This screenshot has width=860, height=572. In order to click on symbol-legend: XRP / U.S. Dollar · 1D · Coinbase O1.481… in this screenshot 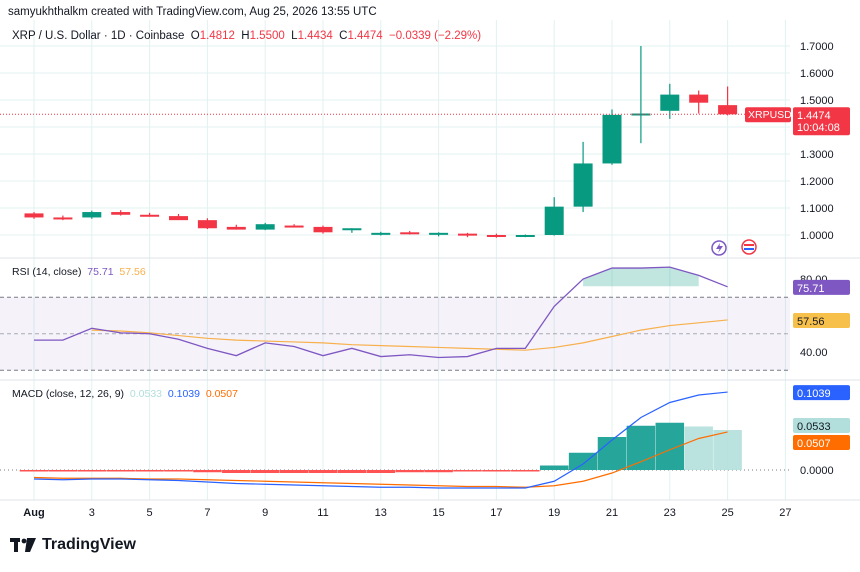, I will do `click(246, 36)`.